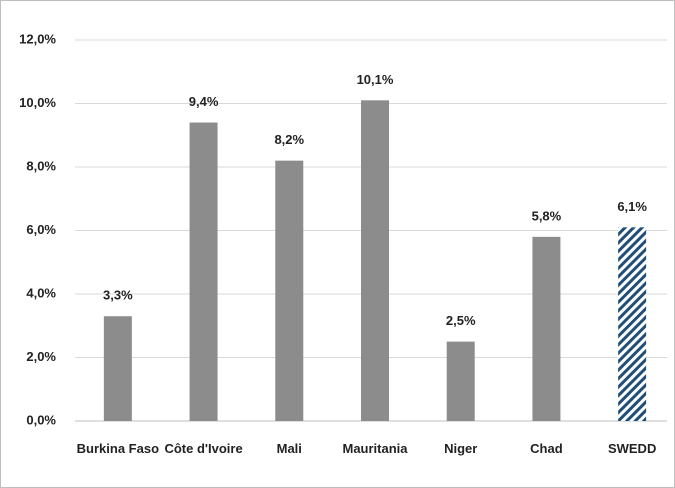  Describe the element at coordinates (41, 356) in the screenshot. I see `y-tick-label: 2,0%` at that location.